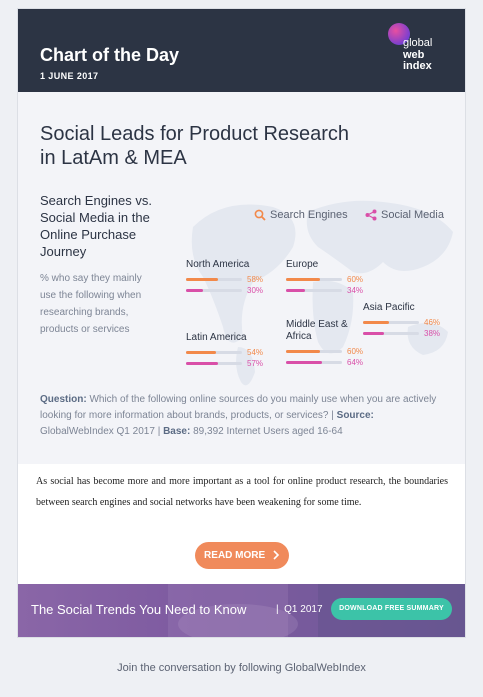  What do you see at coordinates (412, 215) in the screenshot?
I see `legend-social-media-label: Social Media` at bounding box center [412, 215].